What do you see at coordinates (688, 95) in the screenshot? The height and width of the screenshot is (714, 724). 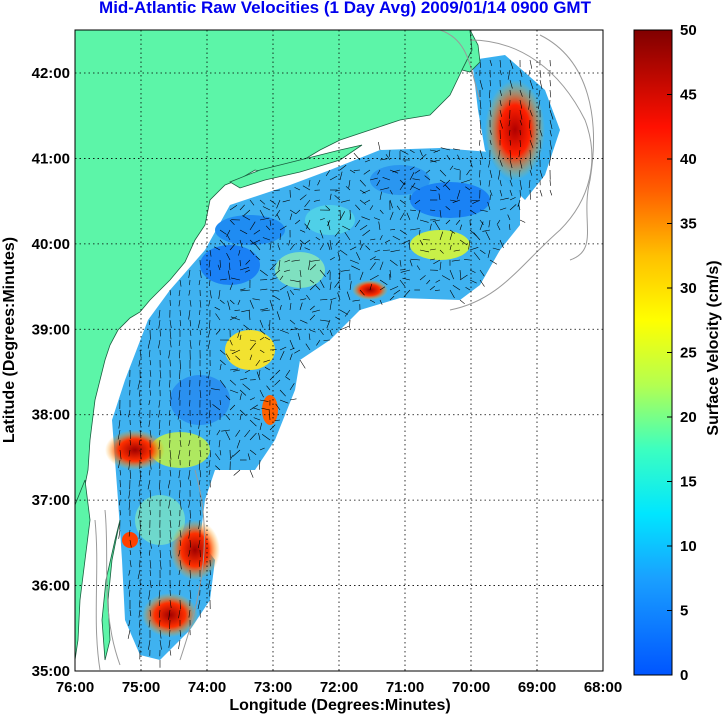 I see `colorbar-tick-label: 45` at bounding box center [688, 95].